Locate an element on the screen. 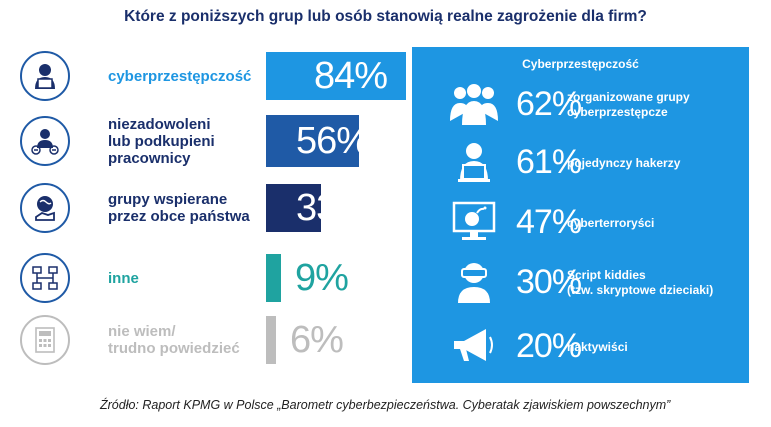  bar-label-line: niezadowoleni is located at coordinates (159, 124).